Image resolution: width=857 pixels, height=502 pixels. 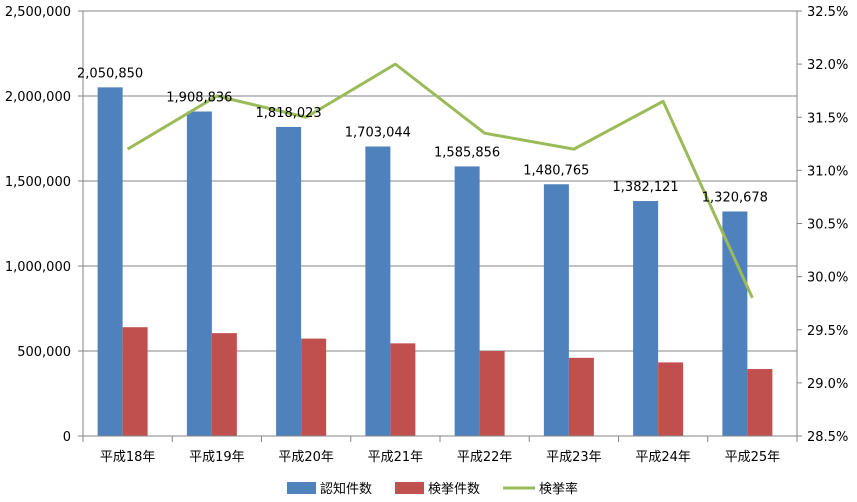 I want to click on right-tick-label: 30.0%, so click(x=827, y=278).